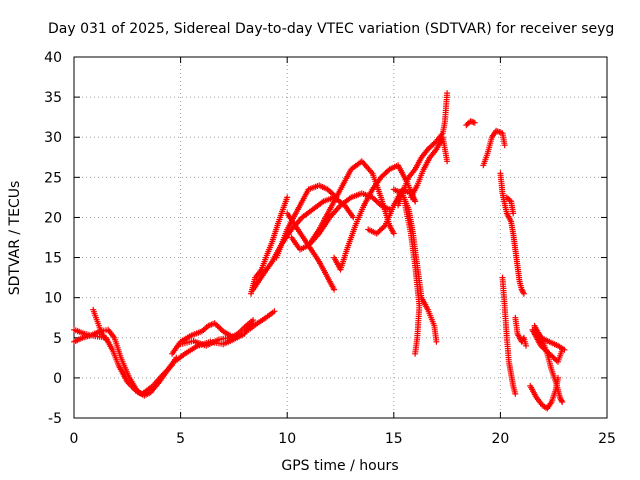  I want to click on x-tick-label: 0, so click(74, 439).